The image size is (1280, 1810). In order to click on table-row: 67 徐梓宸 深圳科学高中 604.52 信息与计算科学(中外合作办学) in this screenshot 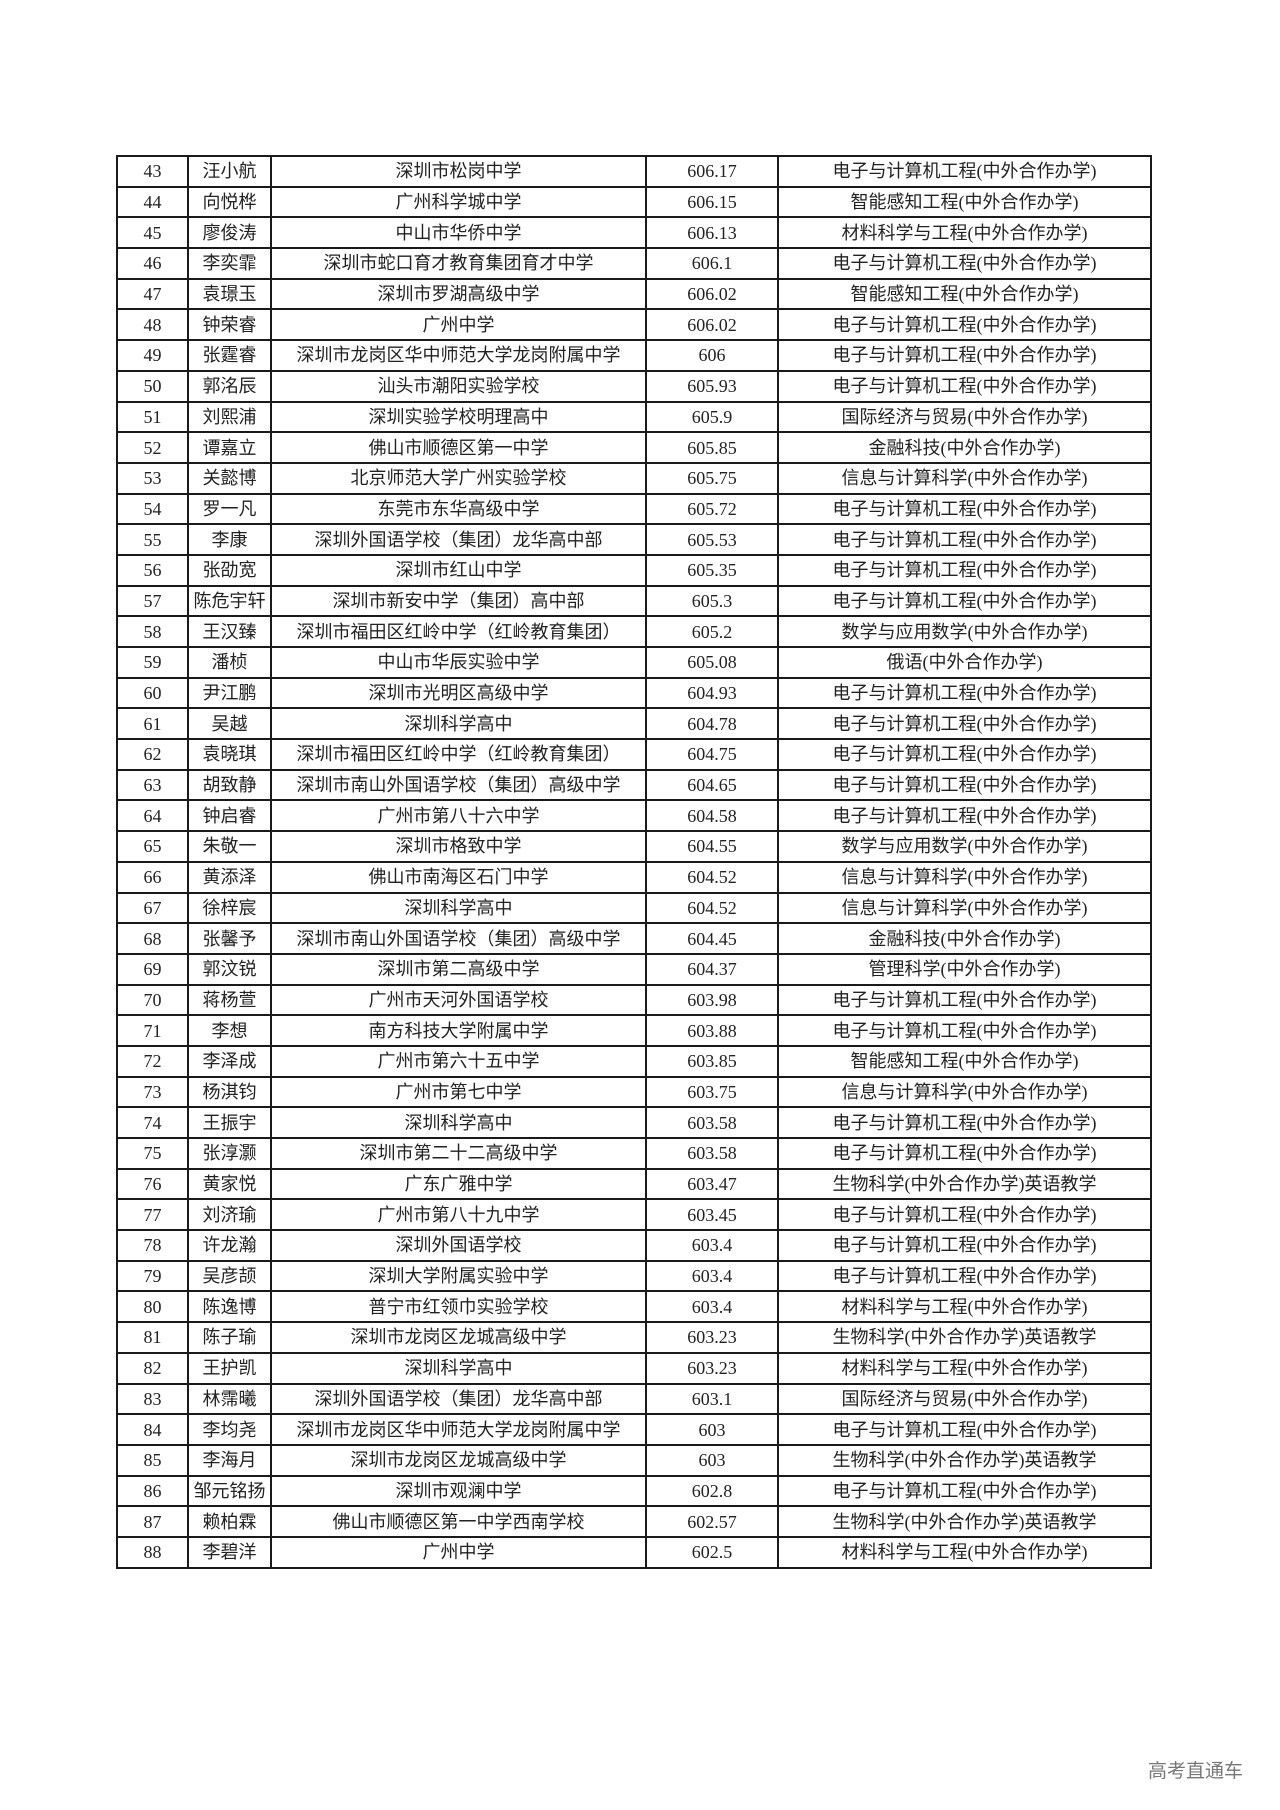, I will do `click(634, 908)`.